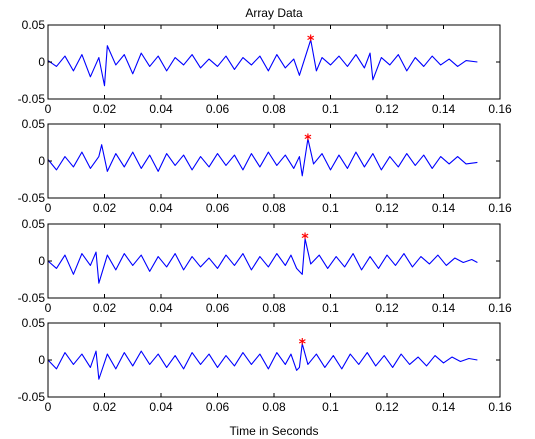  I want to click on x-axis-label: Time in Seconds, so click(274, 431).